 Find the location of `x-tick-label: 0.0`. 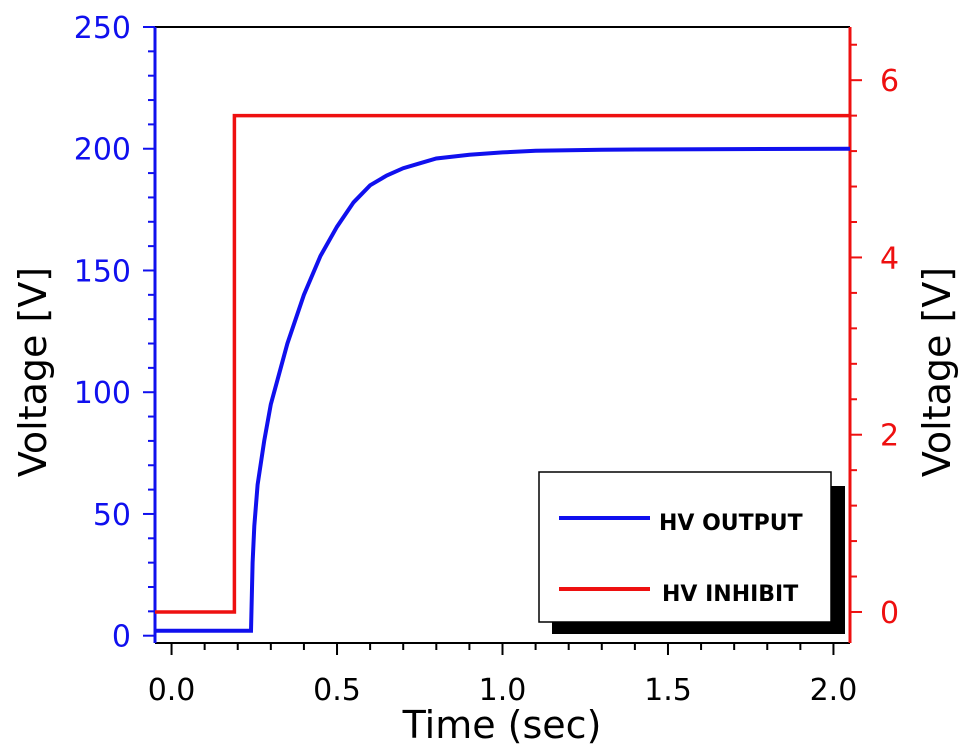

x-tick-label: 0.0 is located at coordinates (172, 690).